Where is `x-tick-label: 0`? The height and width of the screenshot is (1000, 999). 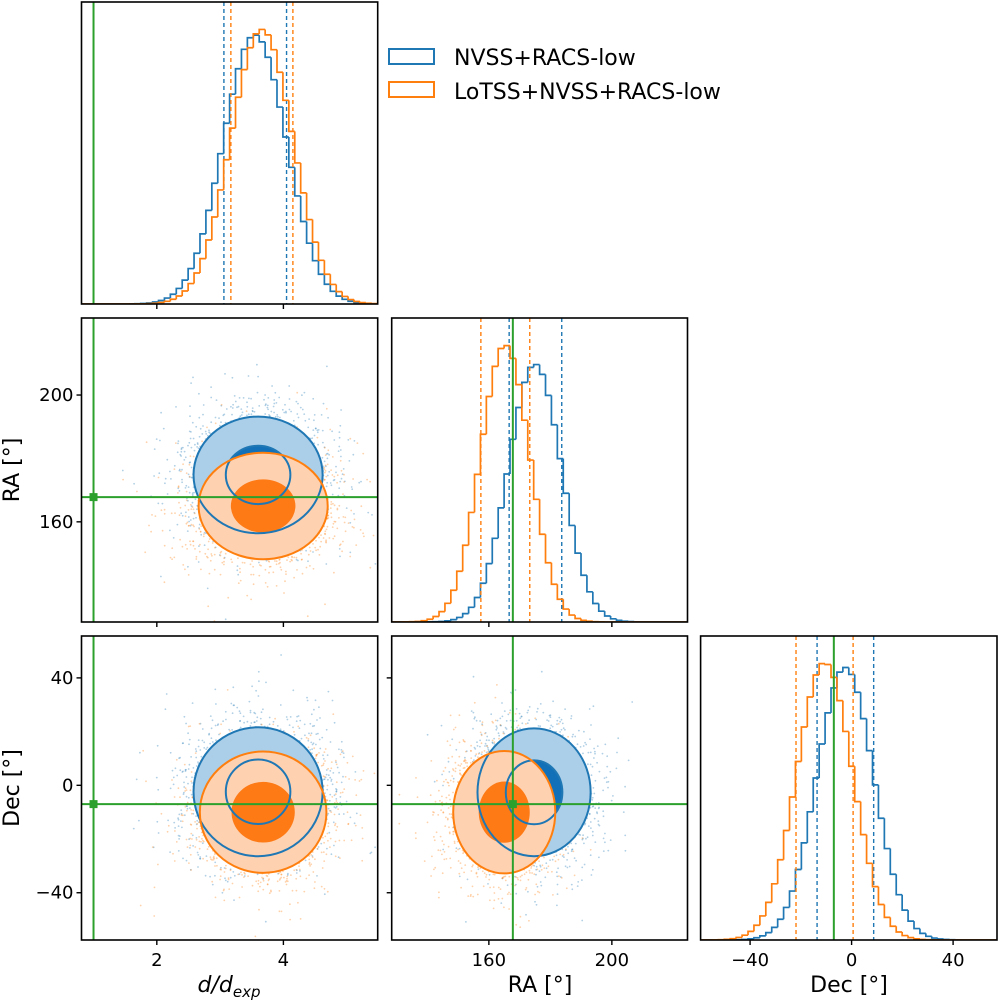
x-tick-label: 0 is located at coordinates (851, 960).